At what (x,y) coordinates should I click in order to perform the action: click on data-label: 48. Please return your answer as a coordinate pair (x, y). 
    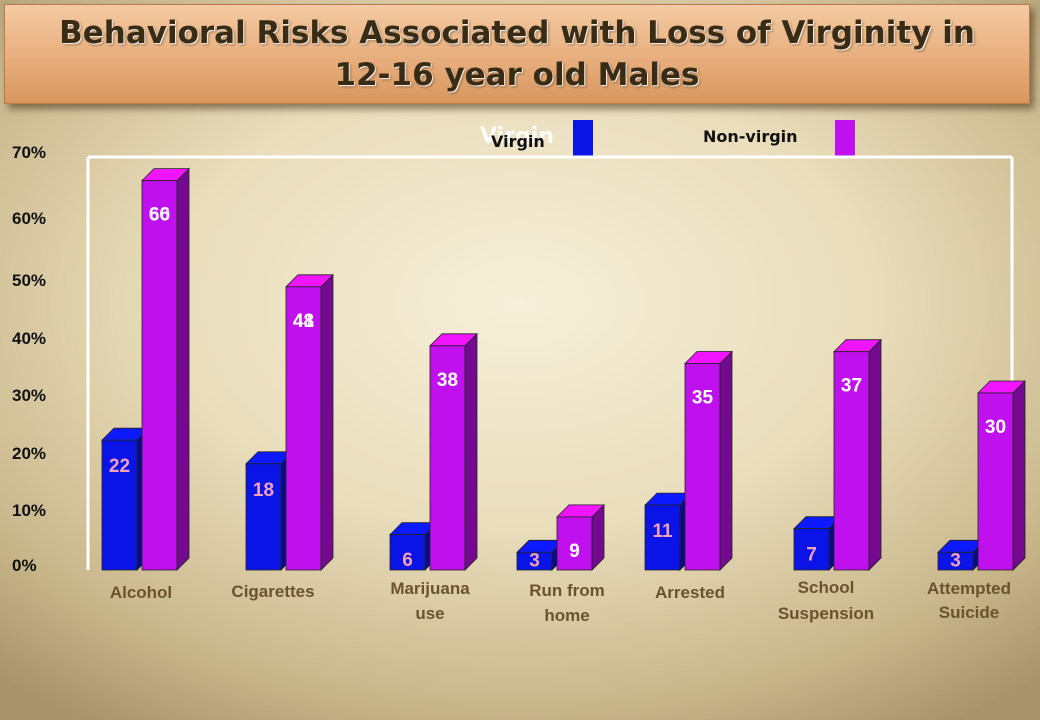
    Looking at the image, I should click on (303, 321).